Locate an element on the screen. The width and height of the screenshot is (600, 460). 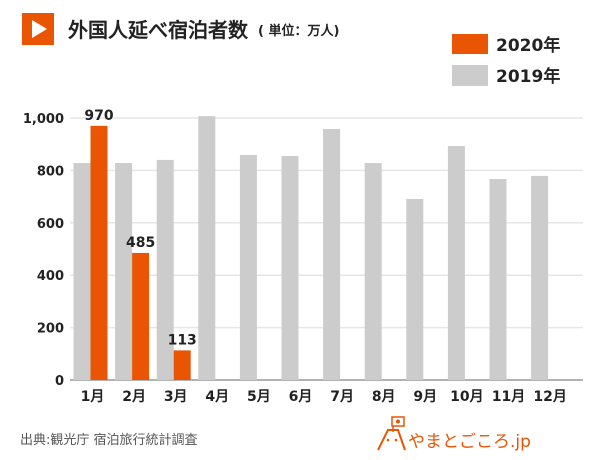
y-tick-label: 1,000 is located at coordinates (43, 119).